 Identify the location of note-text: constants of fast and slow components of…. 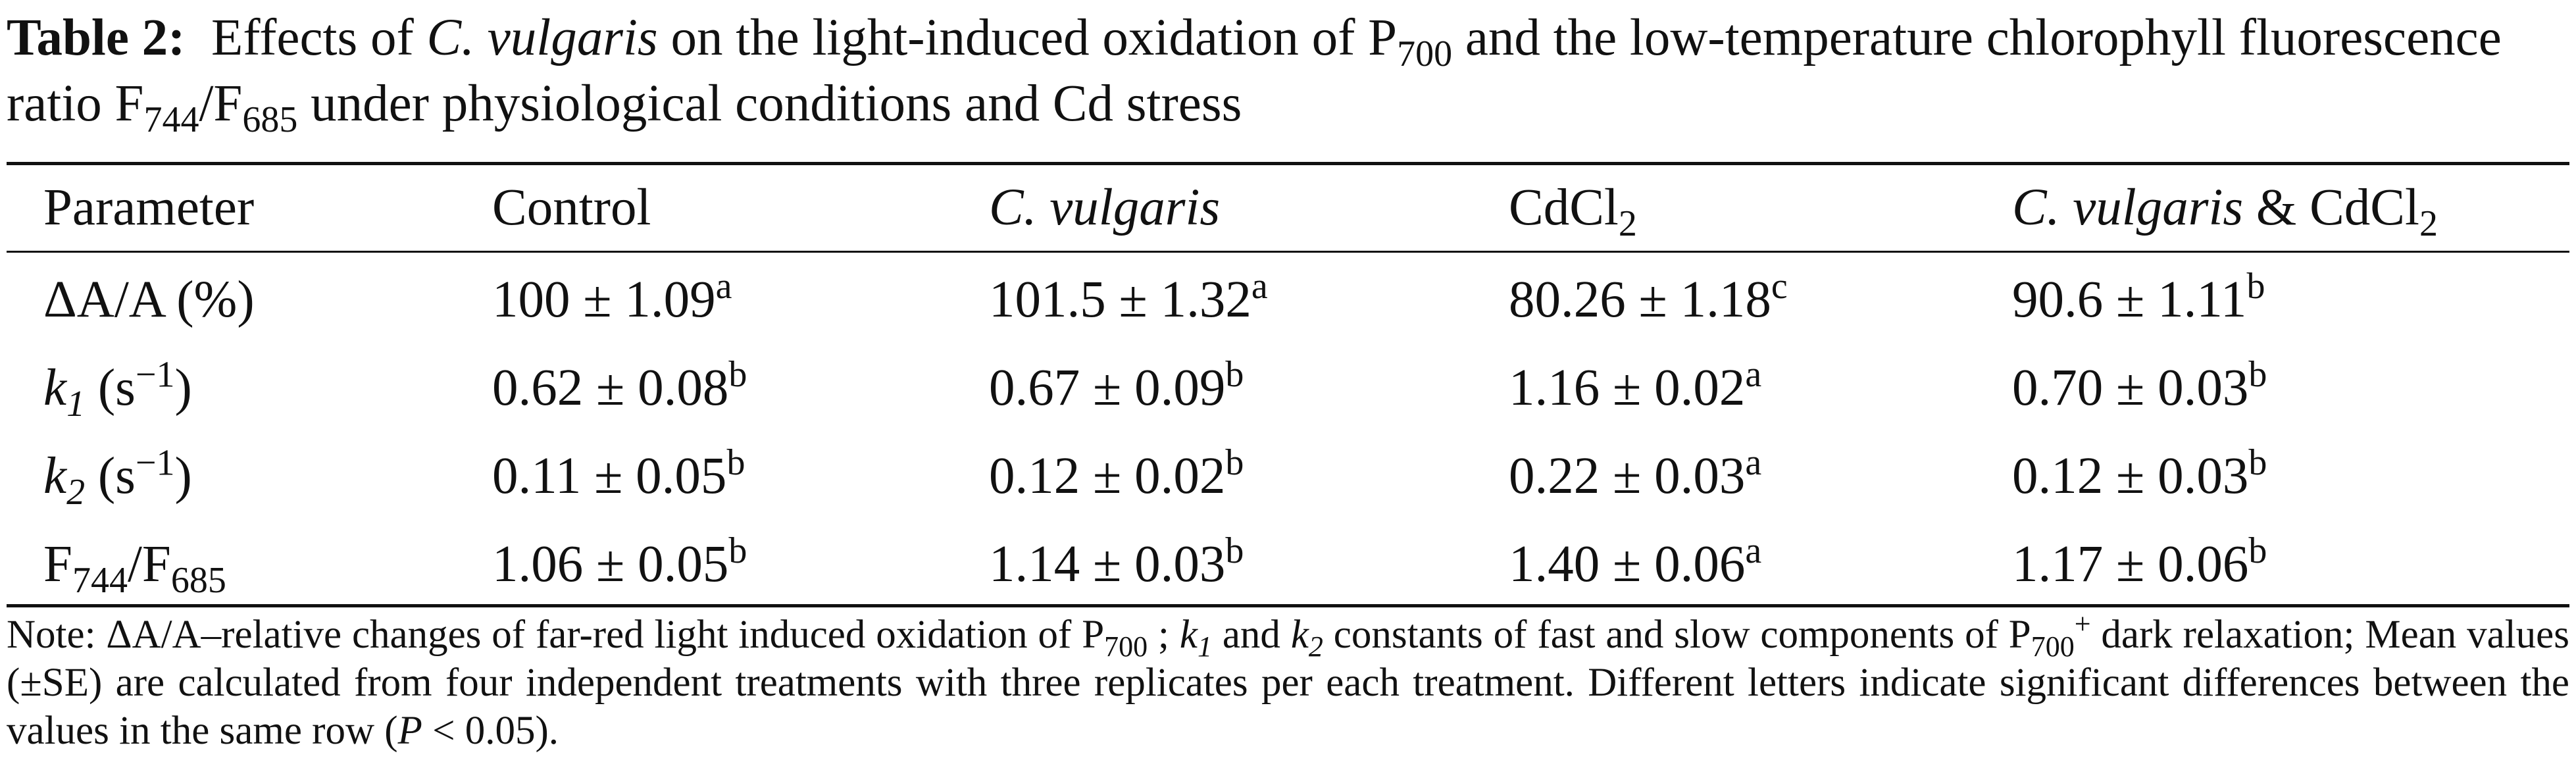
(1677, 635).